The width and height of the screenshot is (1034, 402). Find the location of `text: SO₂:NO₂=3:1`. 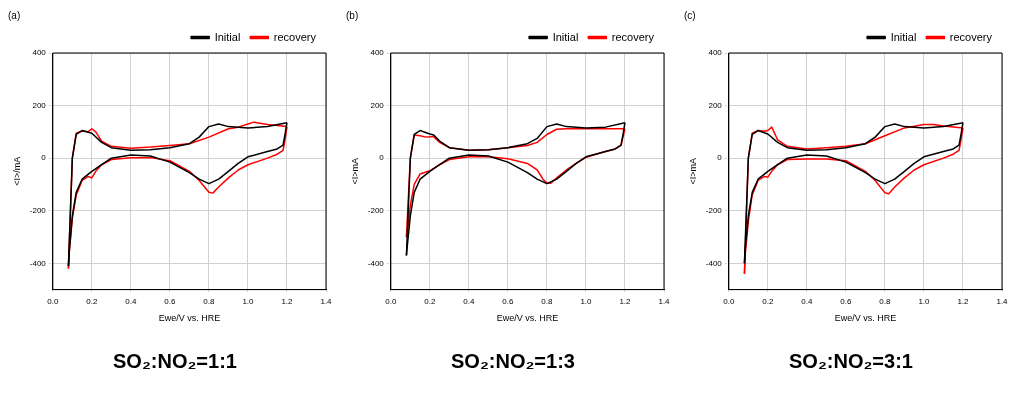

text: SO₂:NO₂=3:1 is located at coordinates (851, 361).